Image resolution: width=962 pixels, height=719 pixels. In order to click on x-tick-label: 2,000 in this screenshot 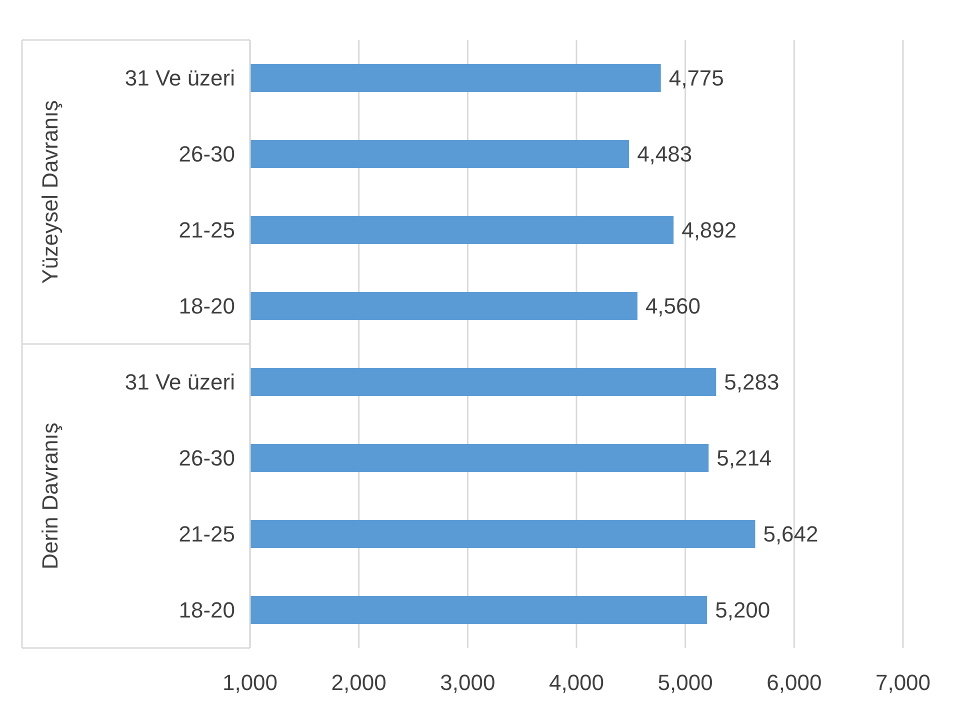, I will do `click(358, 682)`.